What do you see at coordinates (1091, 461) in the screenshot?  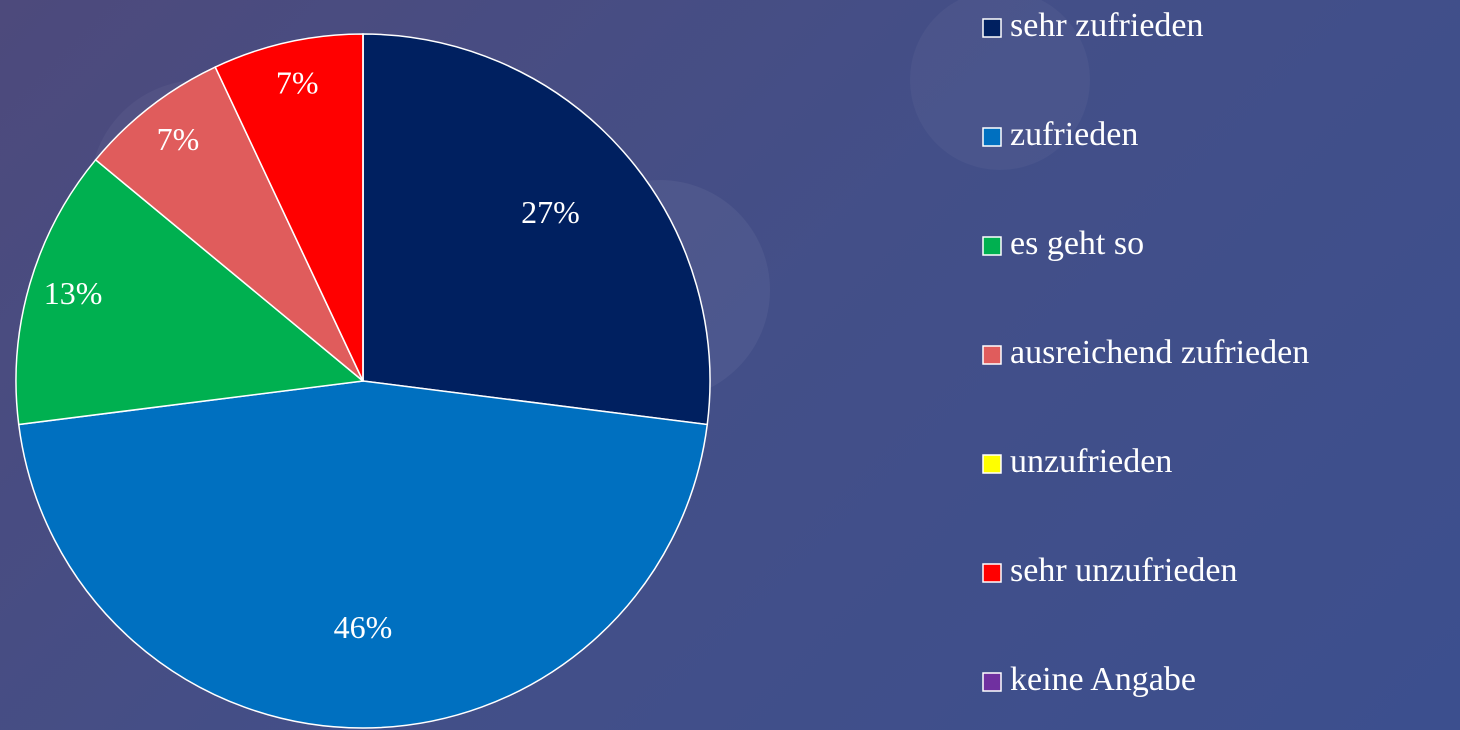 I see `legend-label: unzufrieden` at bounding box center [1091, 461].